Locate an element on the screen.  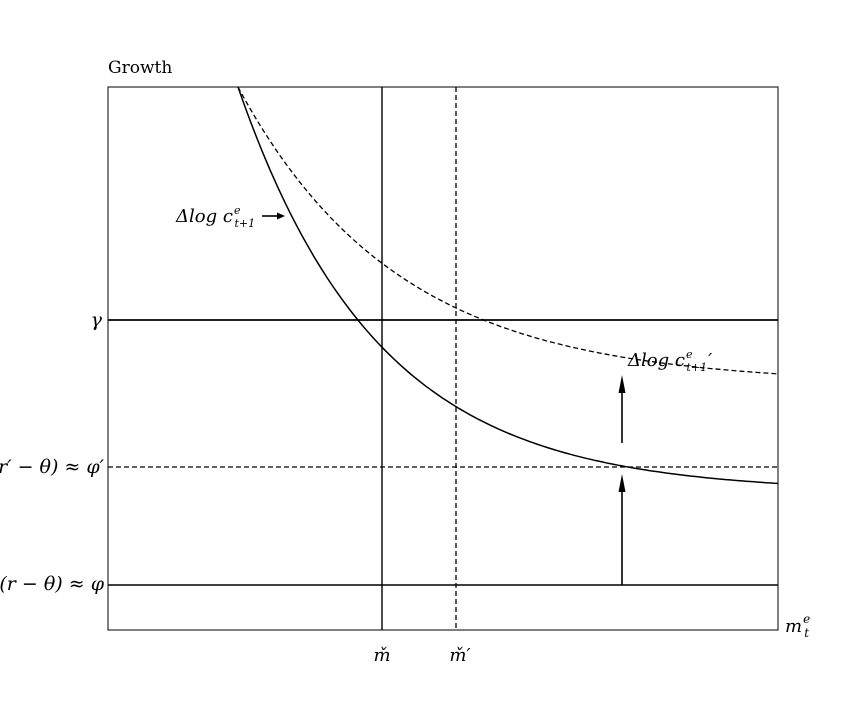
phi-label: (r − θ) ≈ φ is located at coordinates (52, 584).